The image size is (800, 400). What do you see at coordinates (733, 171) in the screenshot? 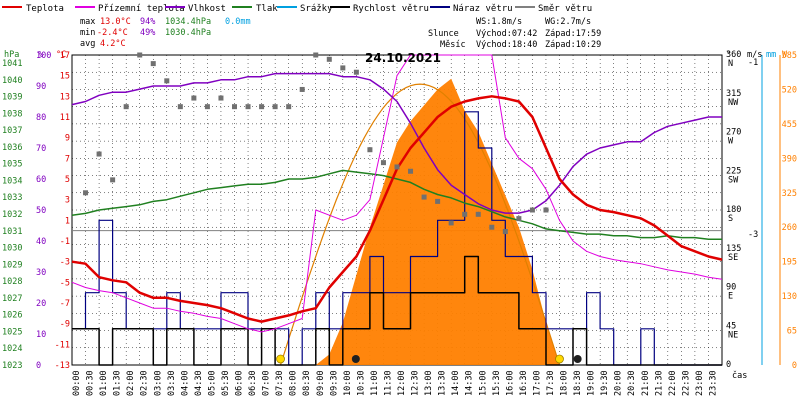
I see `dir-tick-label: 225` at bounding box center [733, 171].